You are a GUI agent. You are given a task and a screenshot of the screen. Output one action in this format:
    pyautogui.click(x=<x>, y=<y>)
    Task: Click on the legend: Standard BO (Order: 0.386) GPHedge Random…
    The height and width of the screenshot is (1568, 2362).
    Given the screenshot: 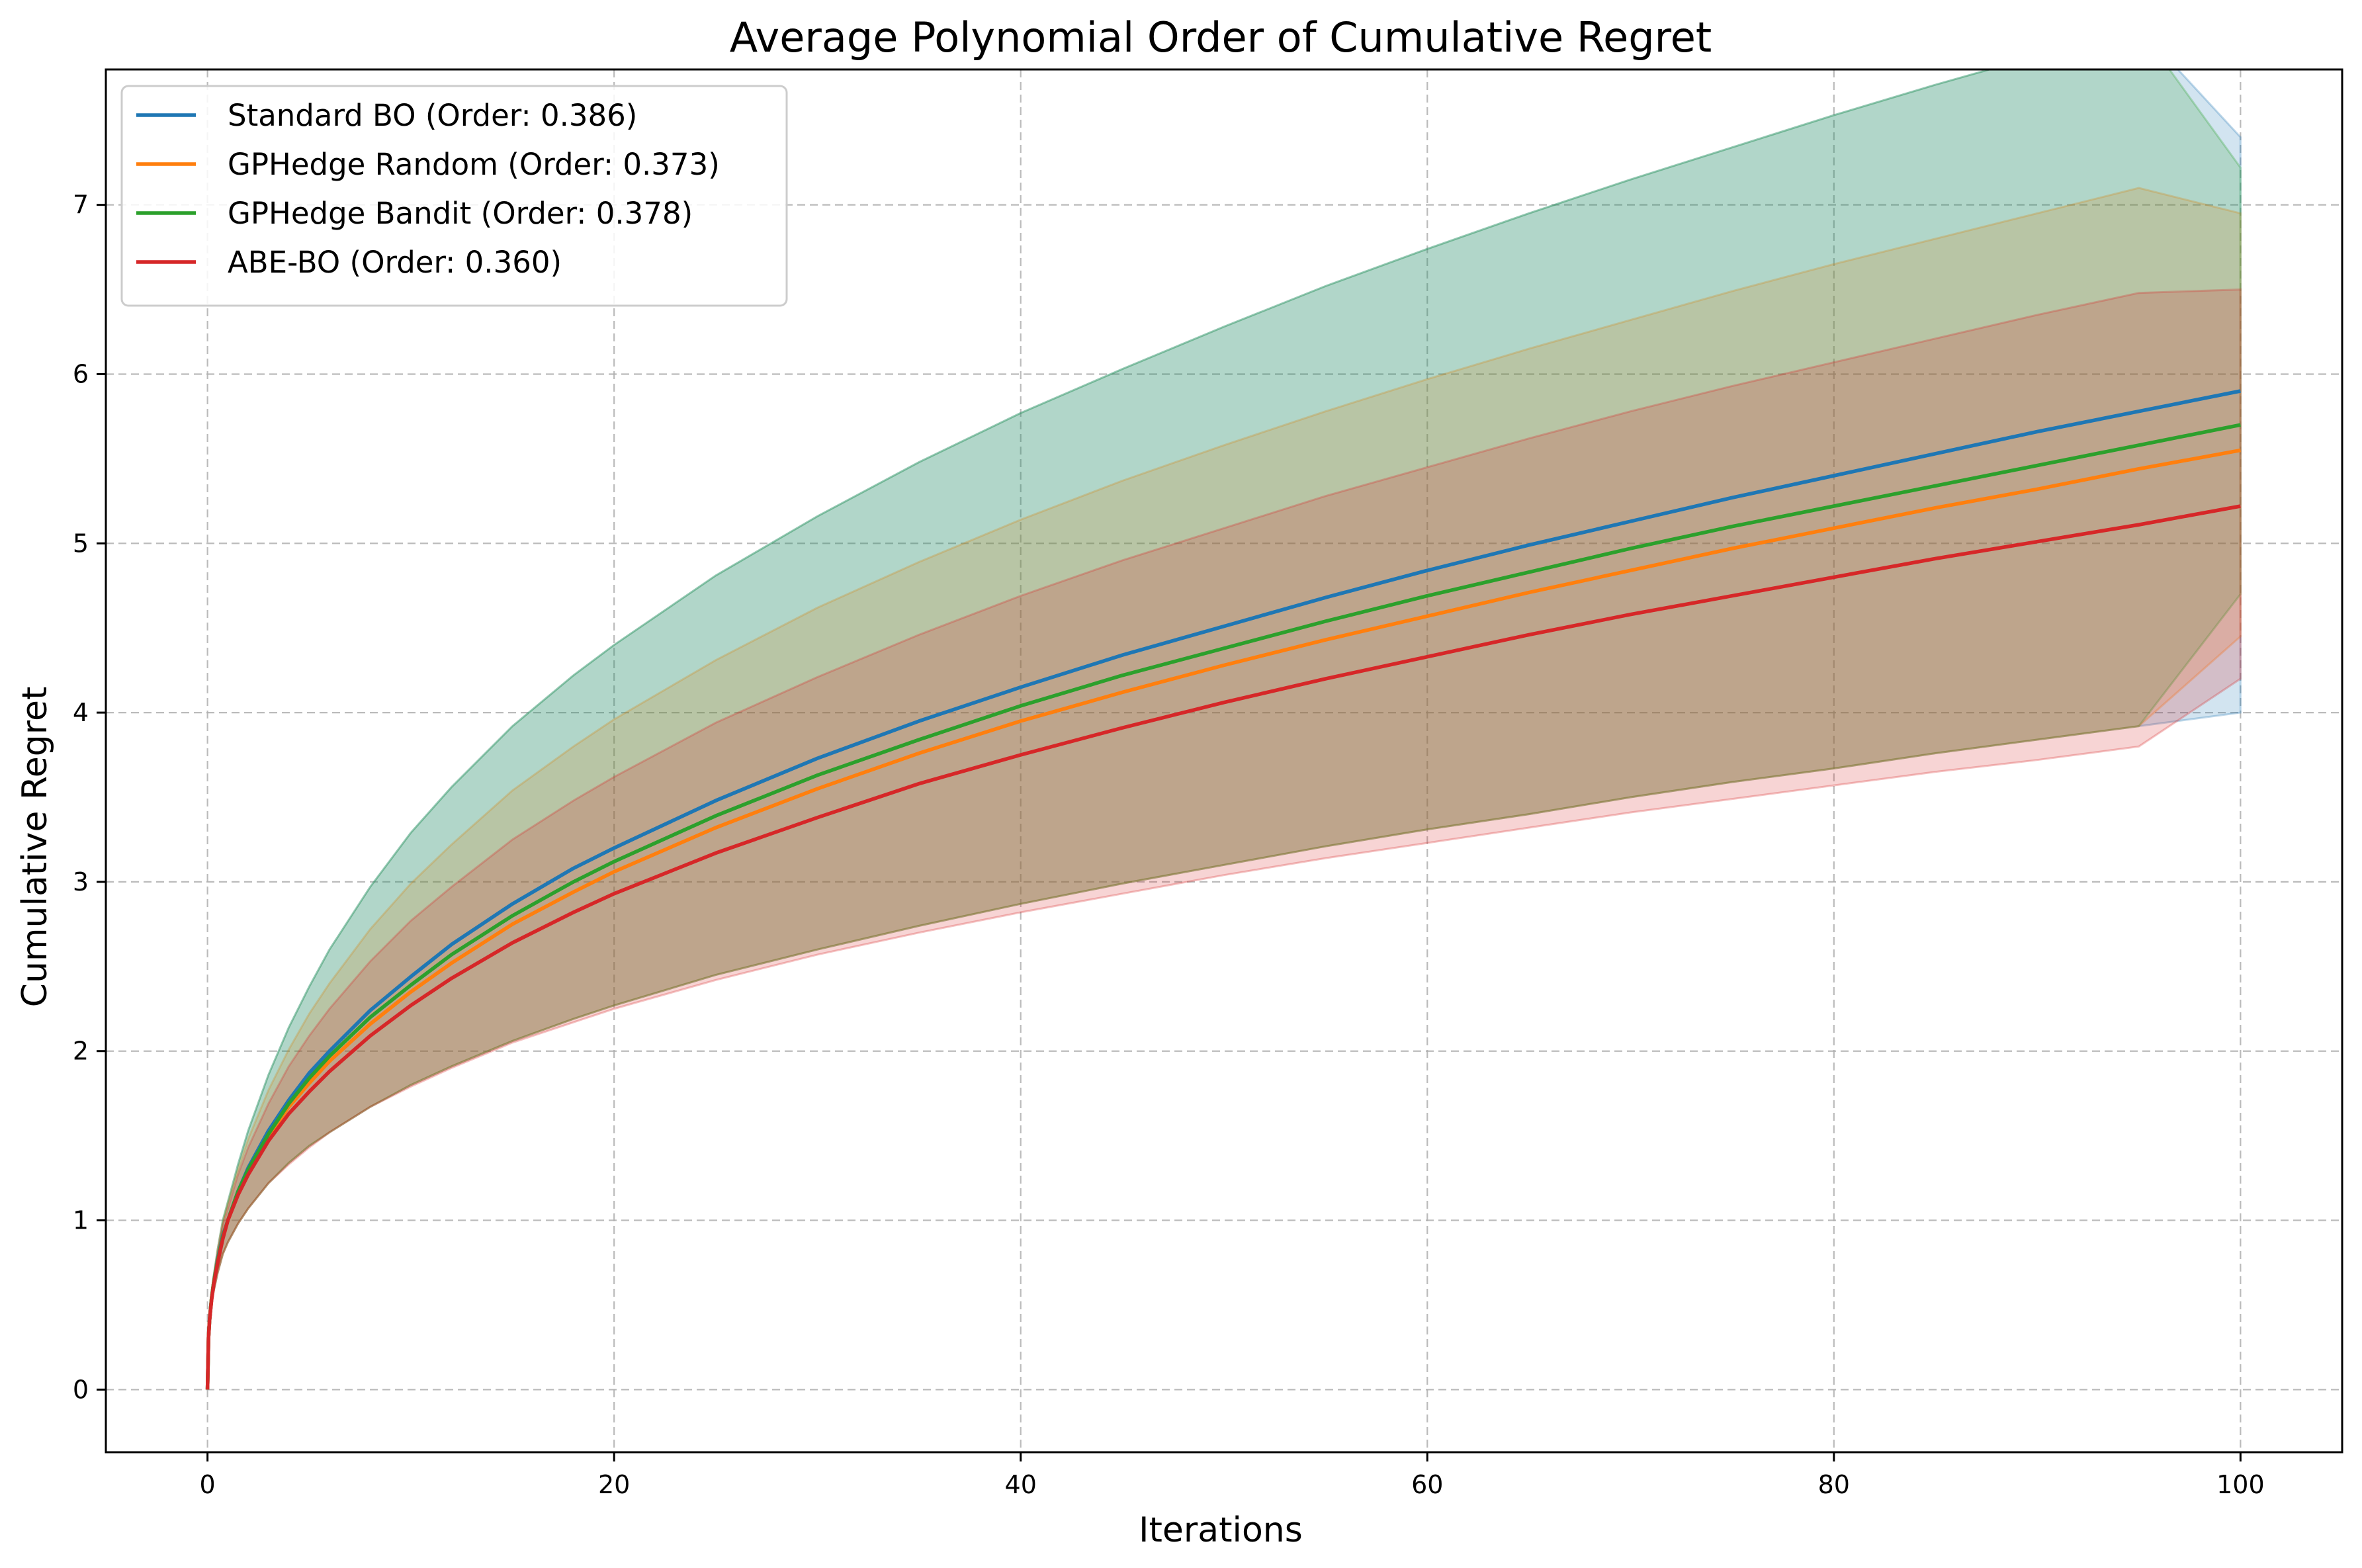 What is the action you would take?
    pyautogui.click(x=454, y=196)
    